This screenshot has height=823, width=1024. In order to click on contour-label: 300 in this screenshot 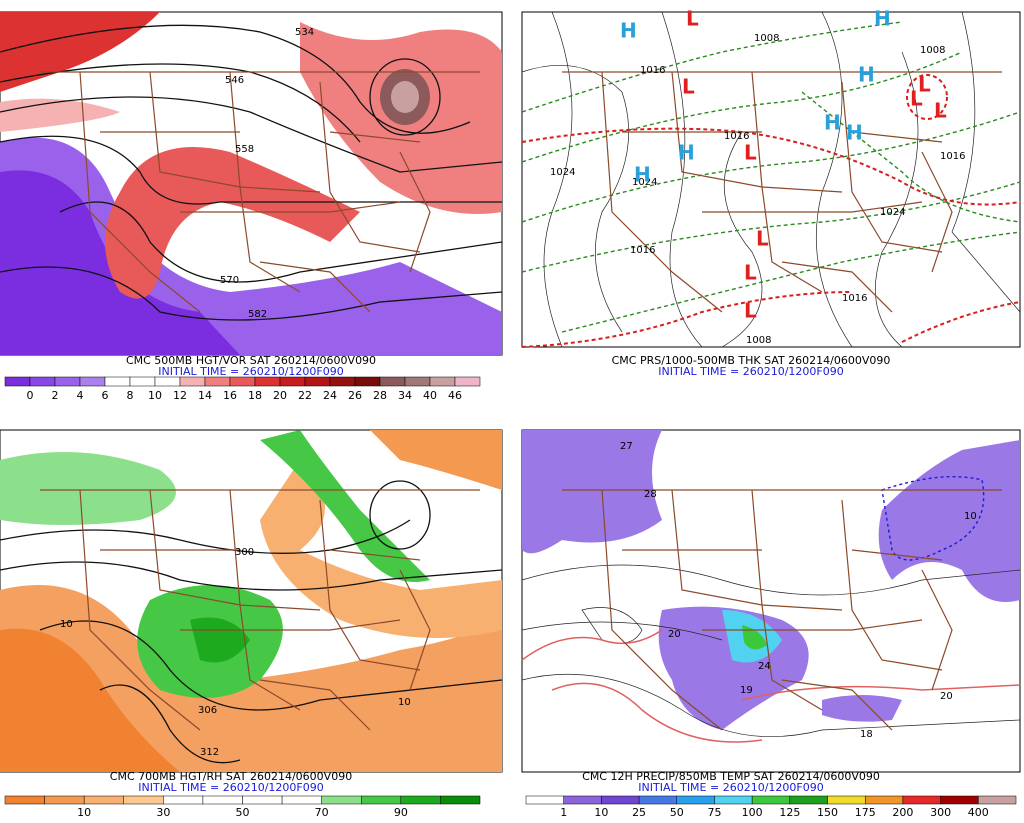, I will do `click(244, 552)`.